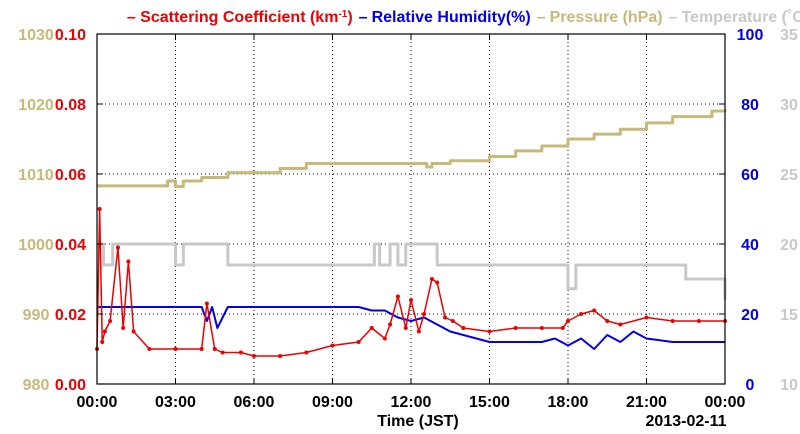  I want to click on x-tick-label: 15:00, so click(489, 402).